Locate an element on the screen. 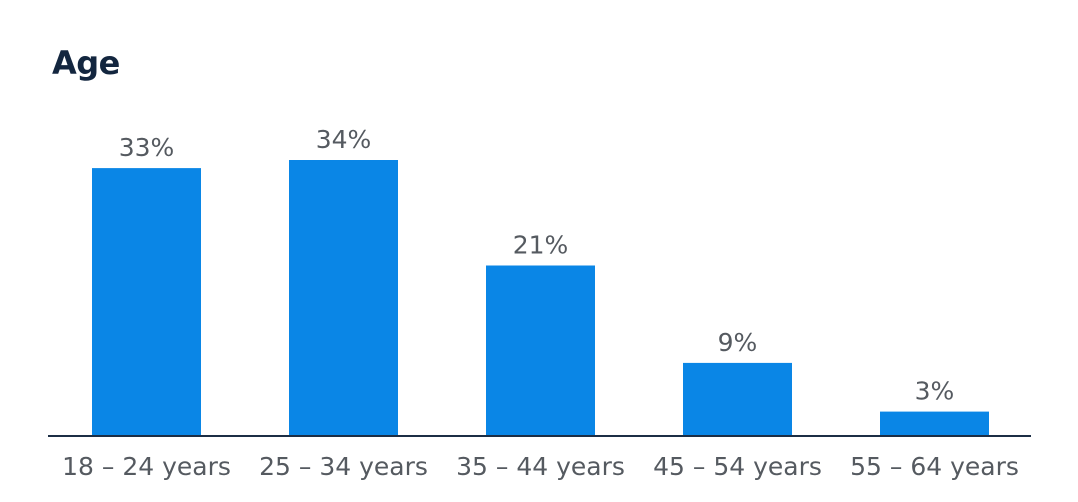  value-label-3: 21% is located at coordinates (541, 245).